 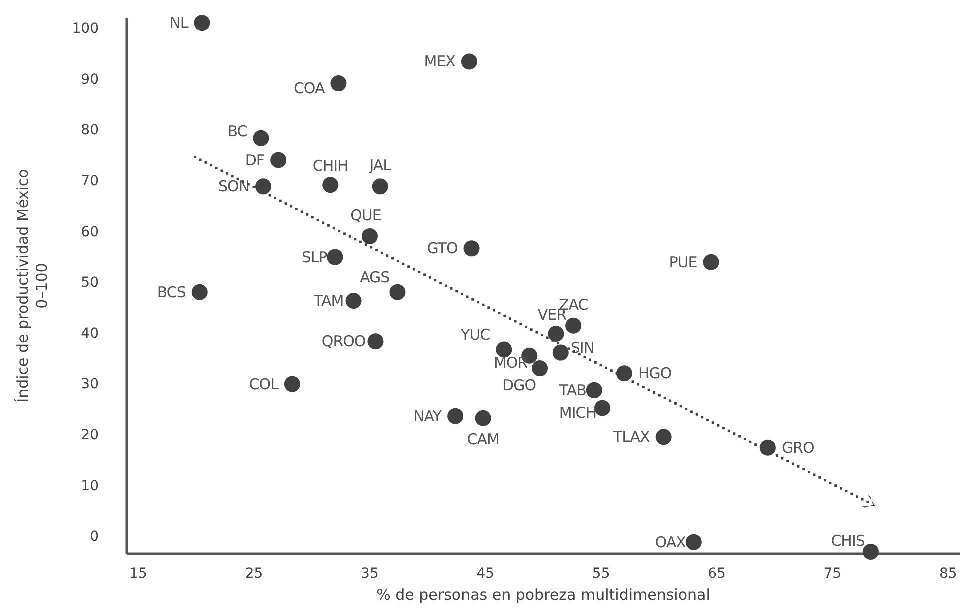 What do you see at coordinates (485, 574) in the screenshot?
I see `x-tick-label: 45` at bounding box center [485, 574].